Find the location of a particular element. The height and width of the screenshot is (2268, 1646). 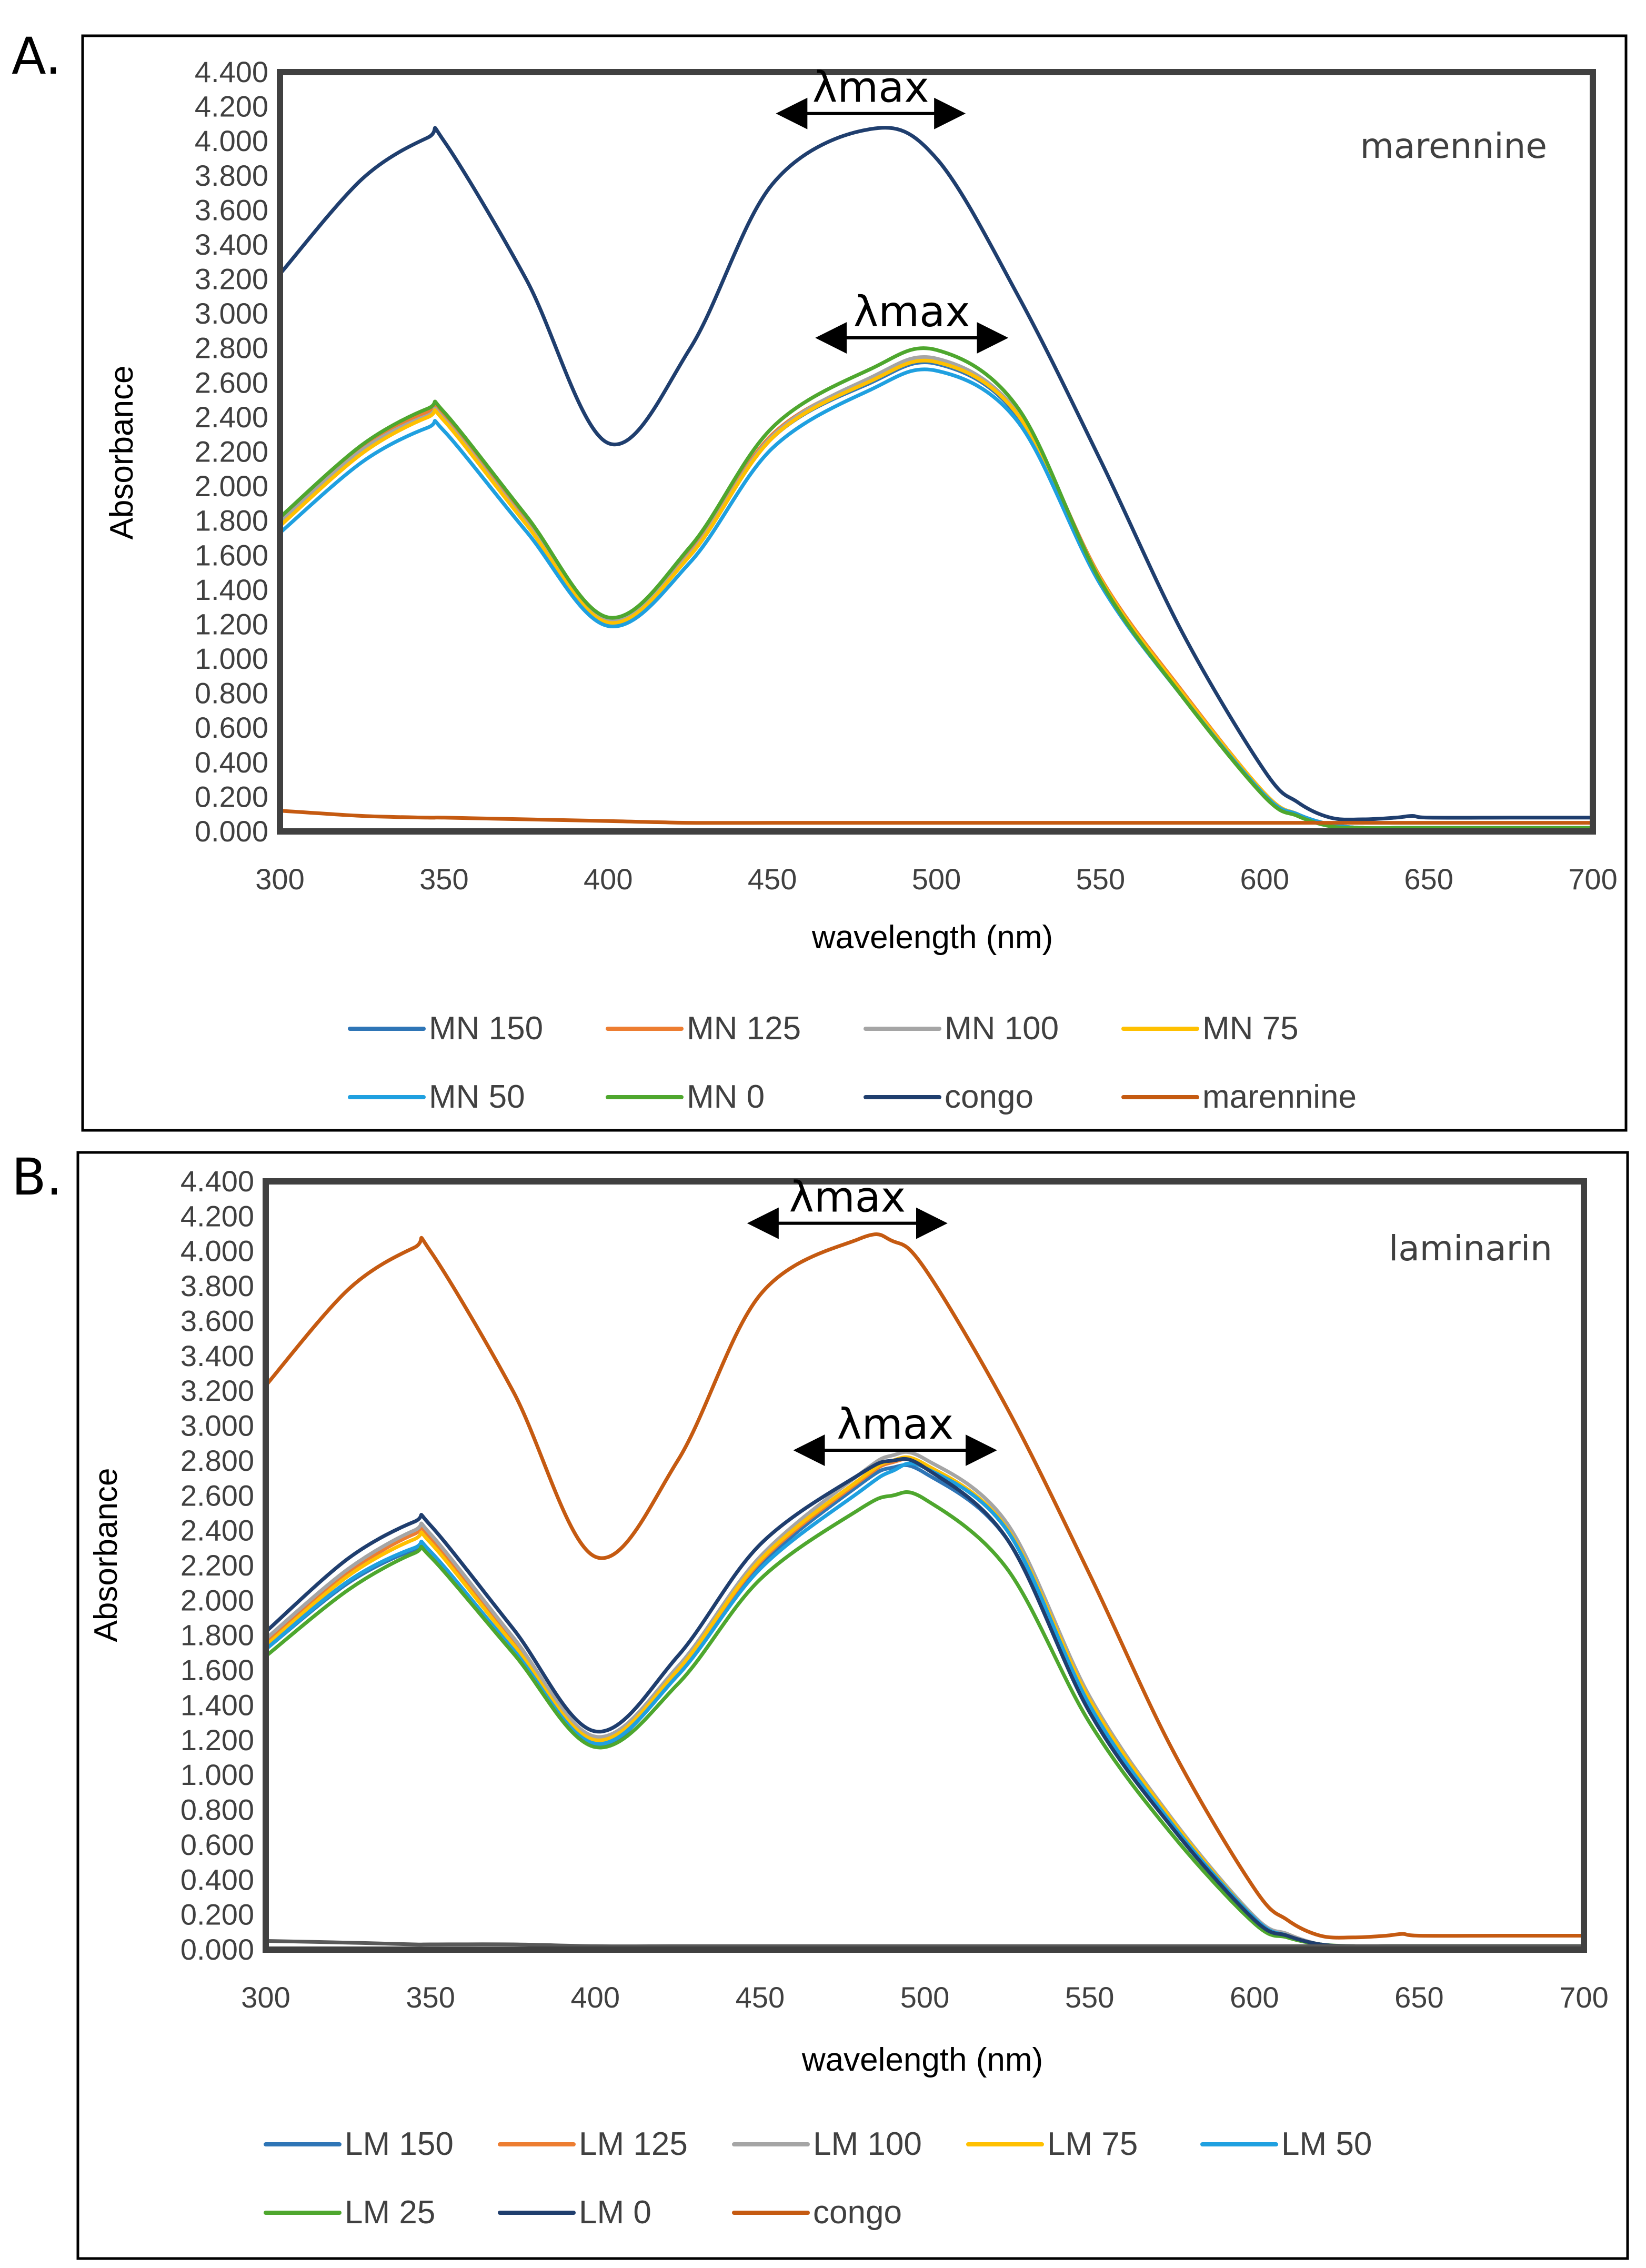

panel-a-y-tick-label: 0.200 is located at coordinates (231, 796).